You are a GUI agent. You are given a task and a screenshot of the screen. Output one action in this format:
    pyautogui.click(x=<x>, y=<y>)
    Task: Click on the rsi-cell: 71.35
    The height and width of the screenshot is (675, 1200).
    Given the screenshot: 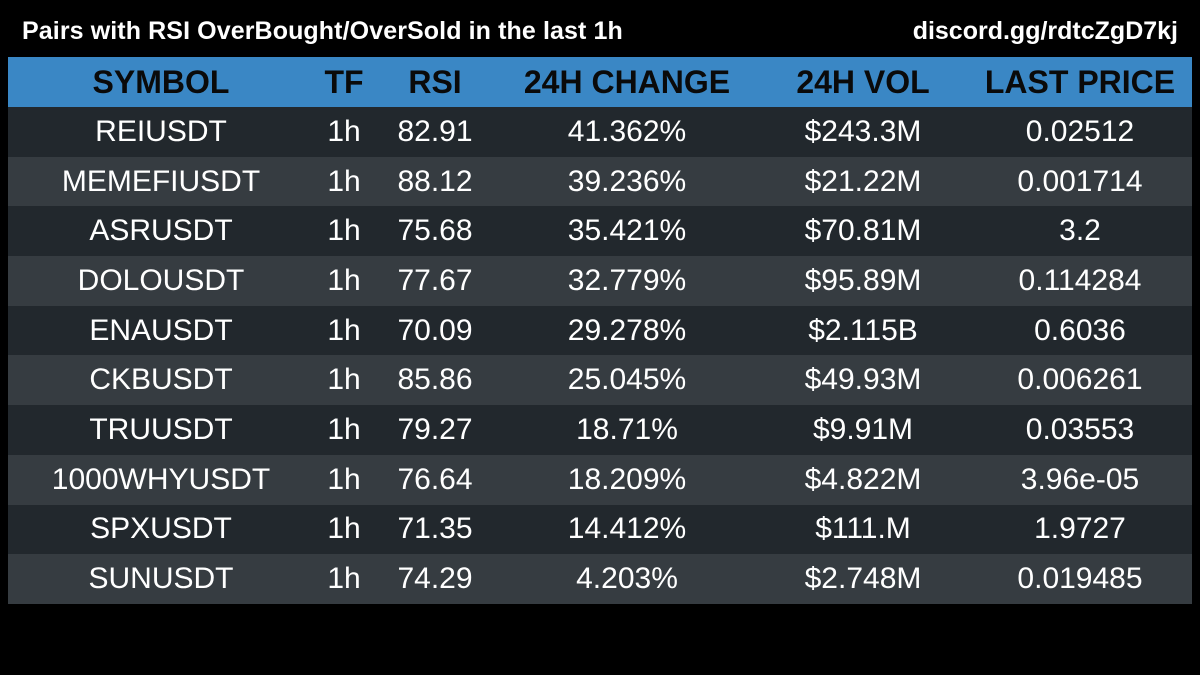 What is the action you would take?
    pyautogui.click(x=435, y=529)
    